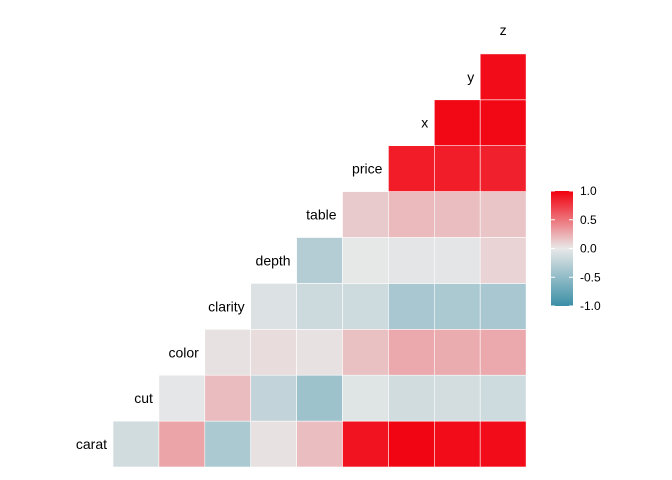 The width and height of the screenshot is (672, 480). I want to click on legend-colorbar, so click(562, 248).